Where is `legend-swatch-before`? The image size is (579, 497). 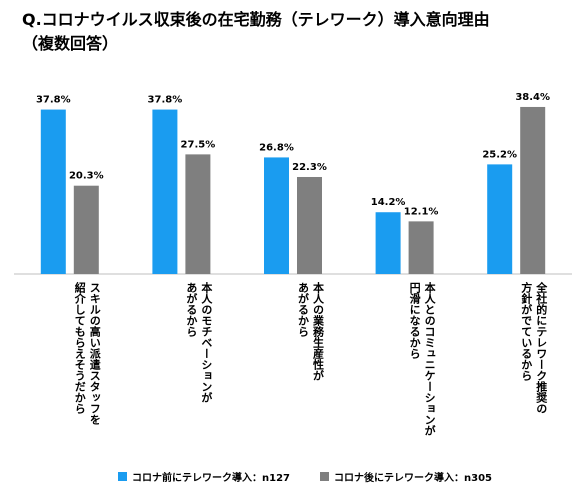 legend-swatch-before is located at coordinates (122, 476).